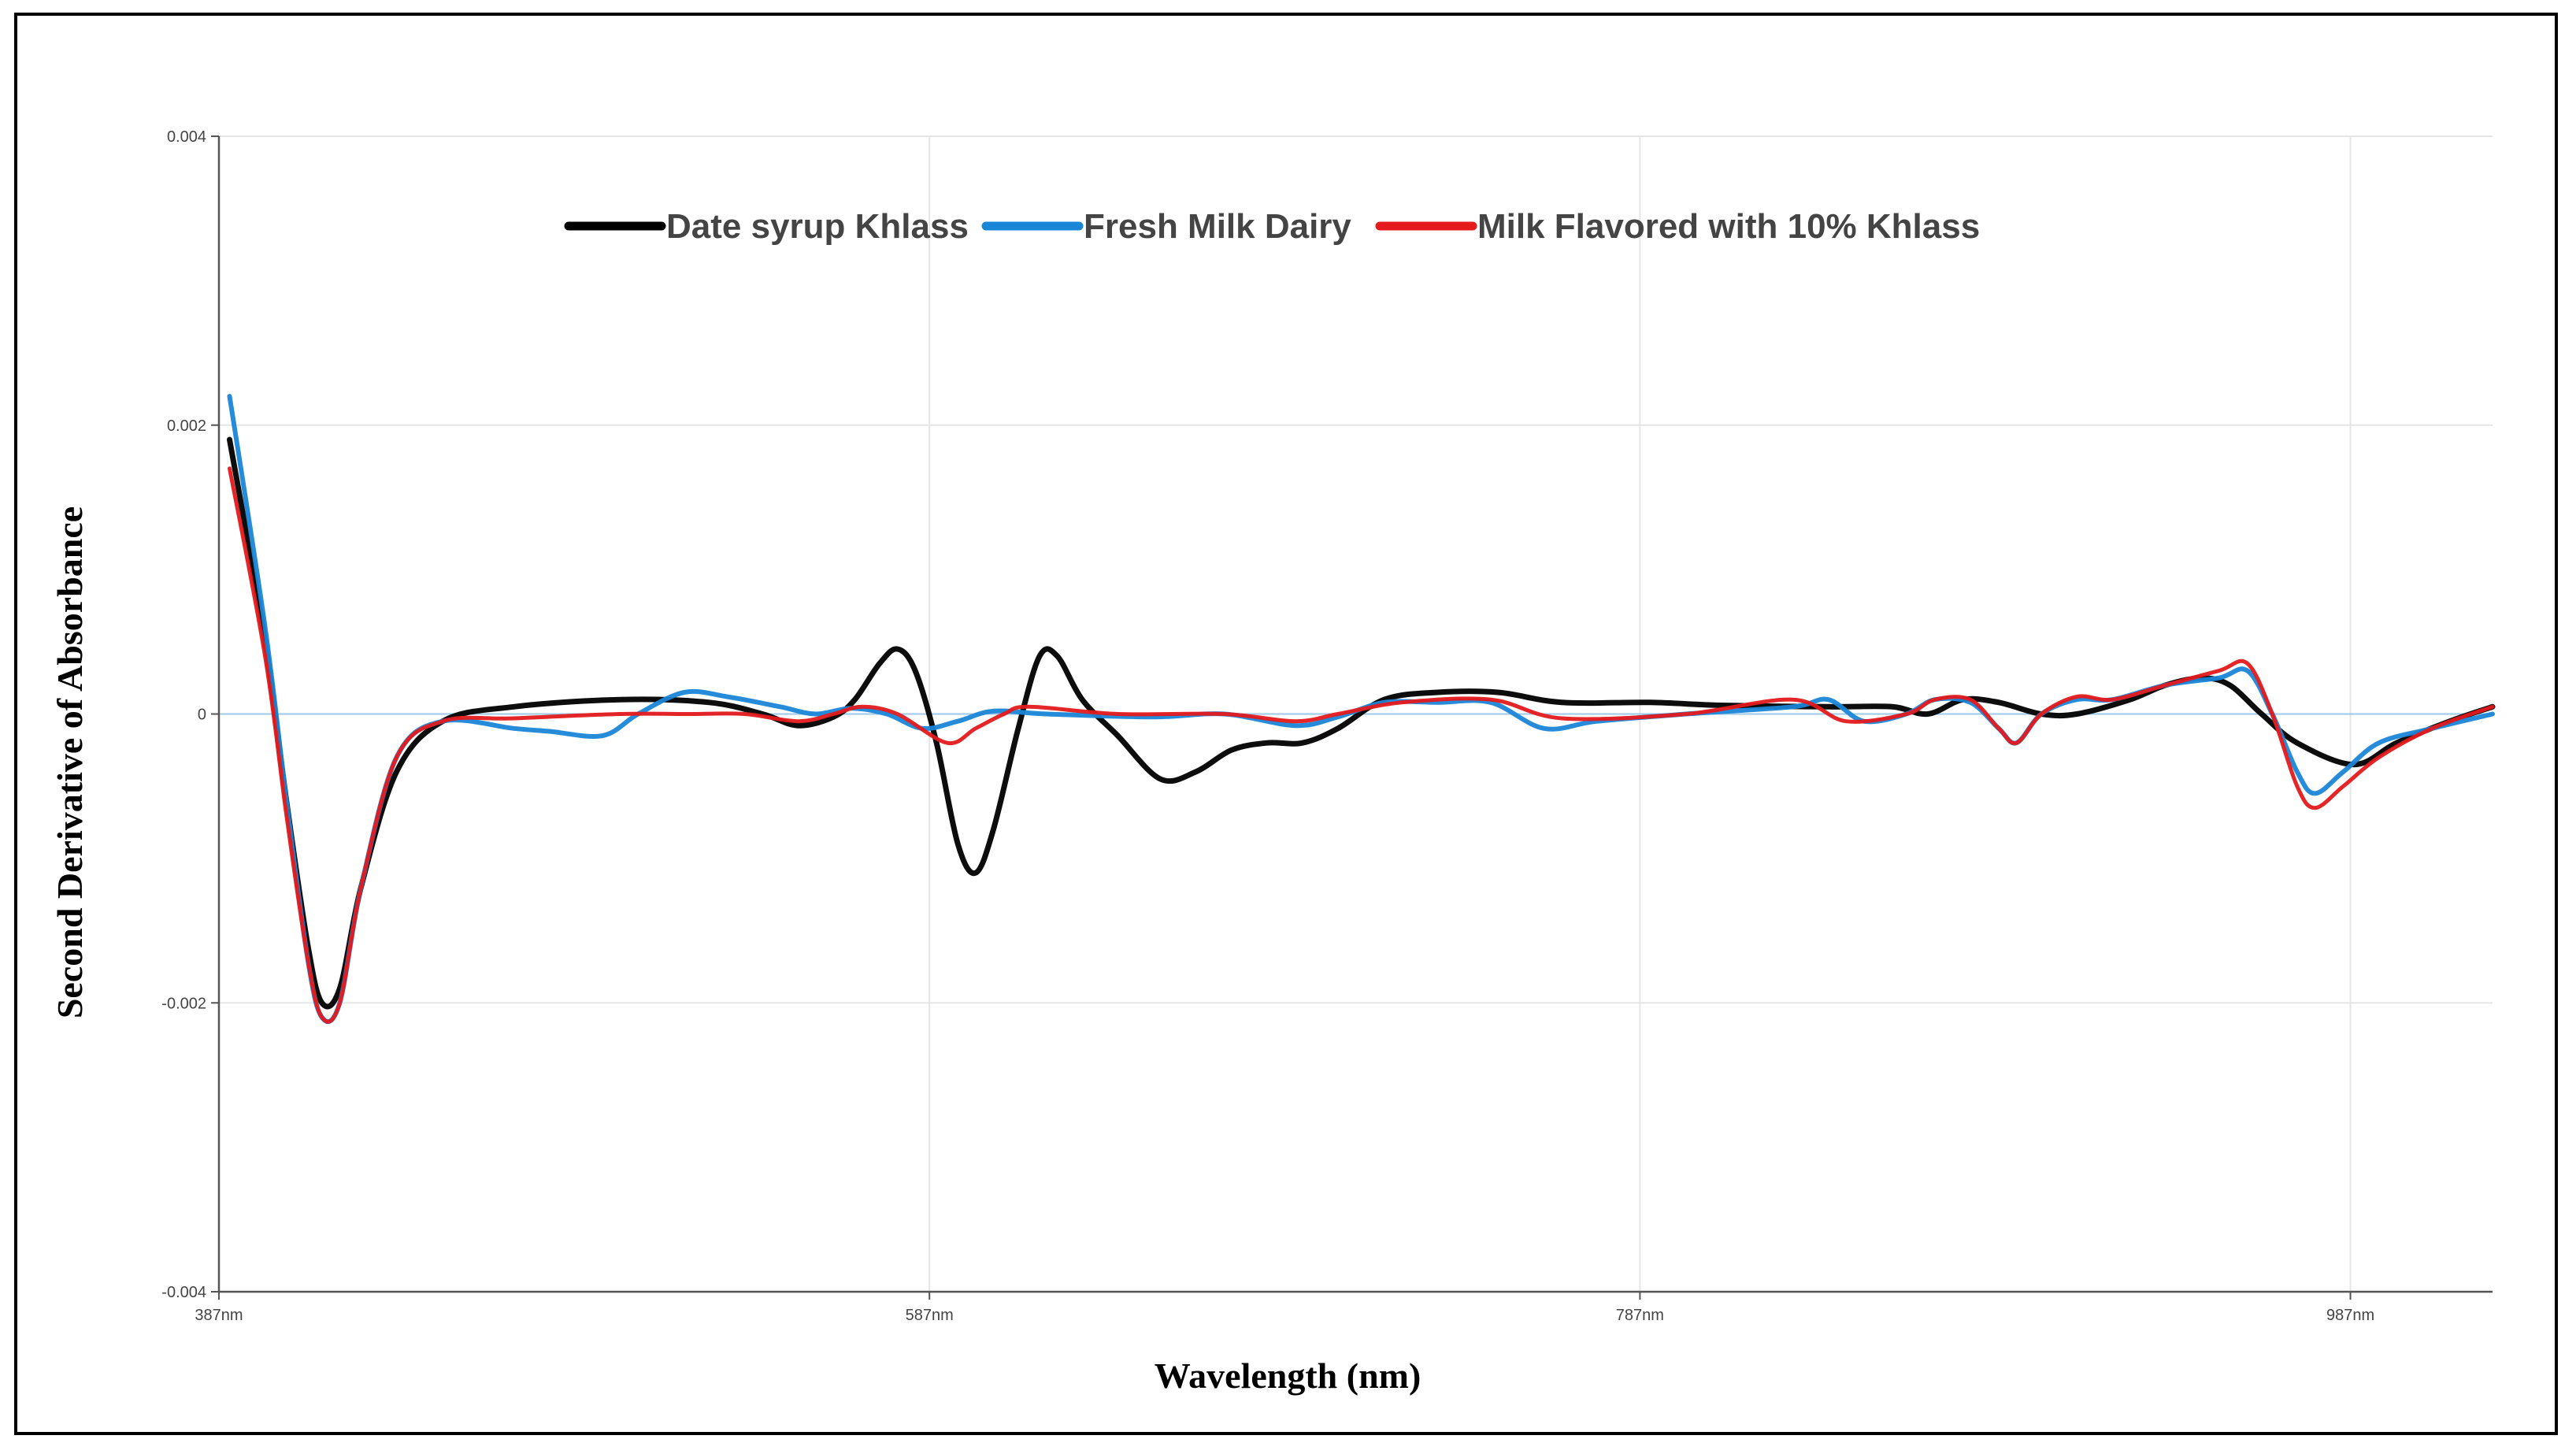 Image resolution: width=2576 pixels, height=1454 pixels. What do you see at coordinates (183, 1004) in the screenshot?
I see `y-tick-label: -0.002` at bounding box center [183, 1004].